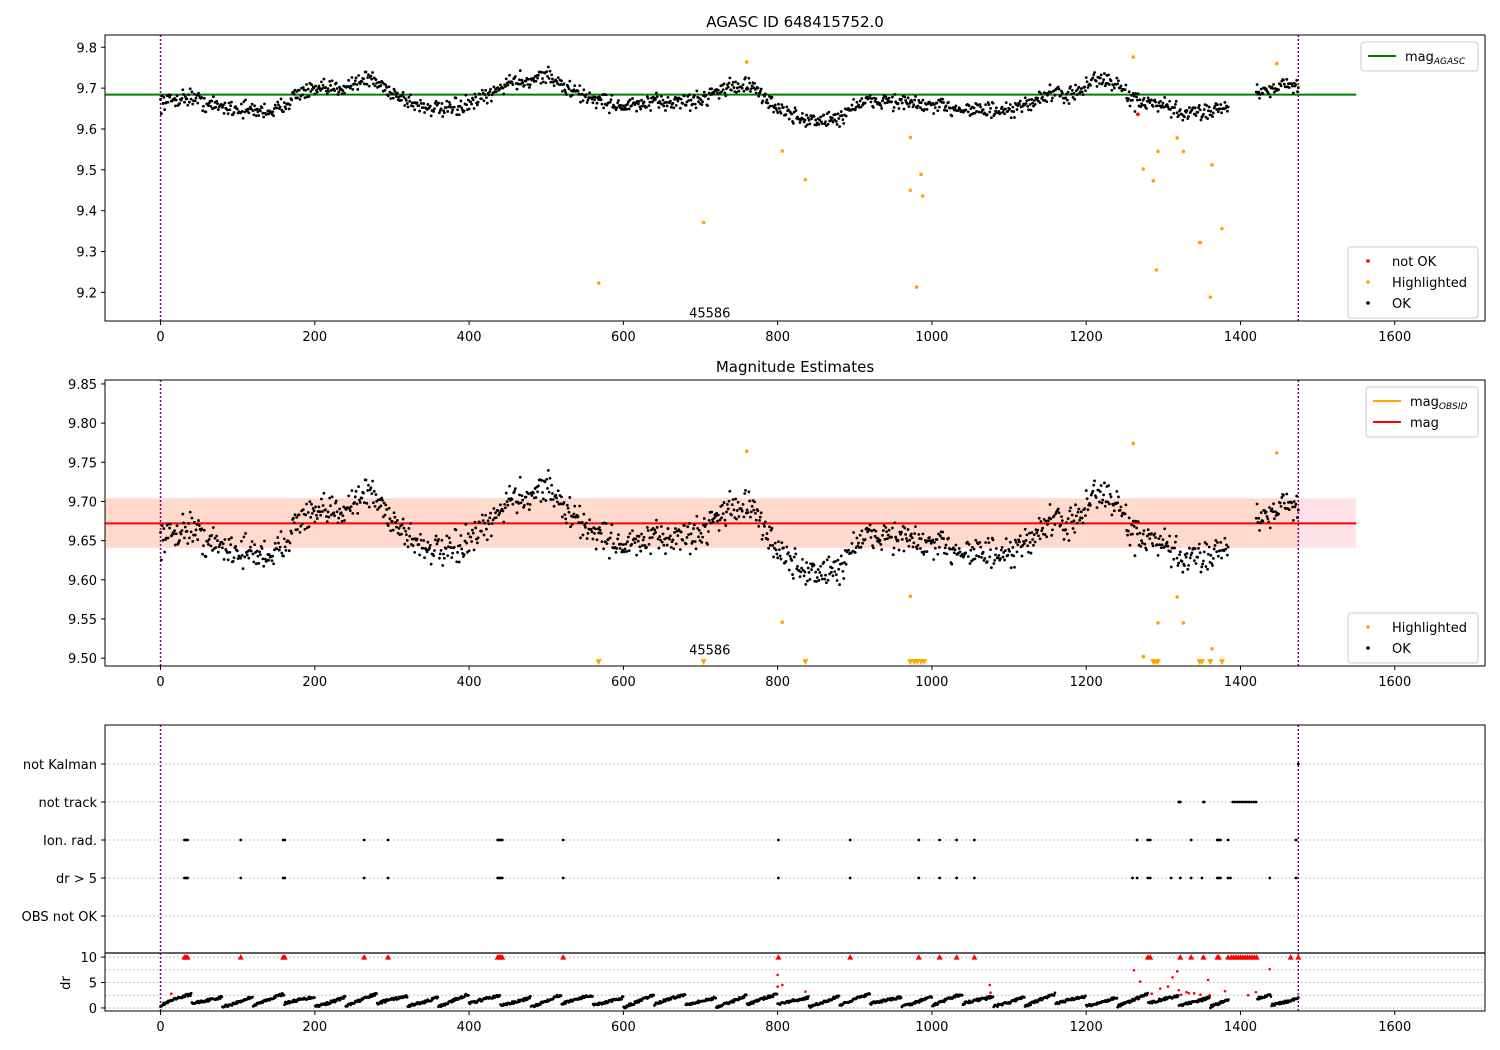 The width and height of the screenshot is (1500, 1050). Describe the element at coordinates (1368, 627) in the screenshot. I see `legend-dot` at that location.